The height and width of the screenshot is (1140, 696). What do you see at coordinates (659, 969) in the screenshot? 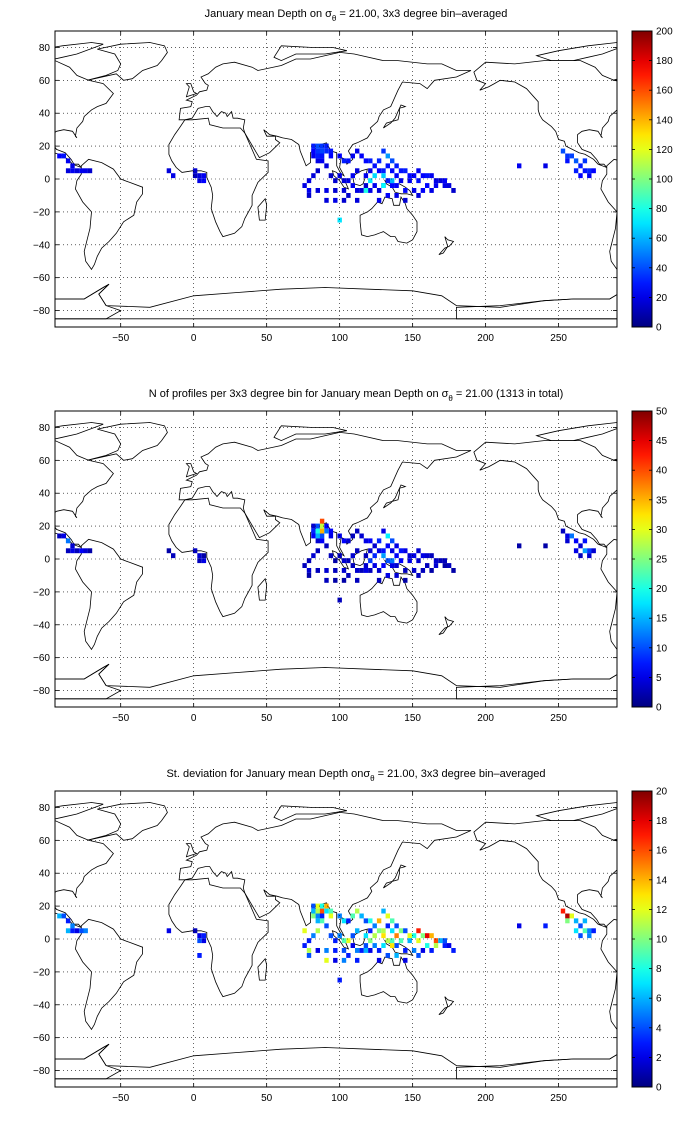
I see `colorbar-tick-label: 8` at bounding box center [659, 969].